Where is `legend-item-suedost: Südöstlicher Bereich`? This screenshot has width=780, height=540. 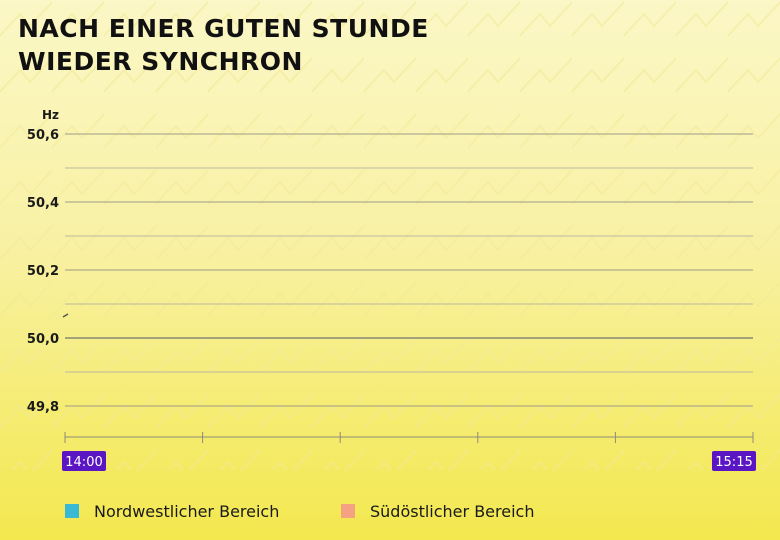 legend-item-suedost: Südöstlicher Bereich is located at coordinates (437, 511).